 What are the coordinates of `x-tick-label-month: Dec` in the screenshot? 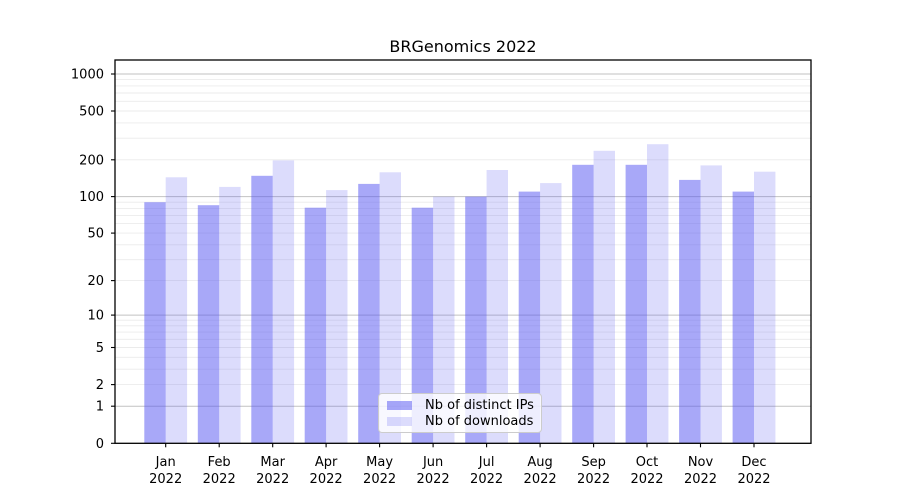 It's located at (753, 462).